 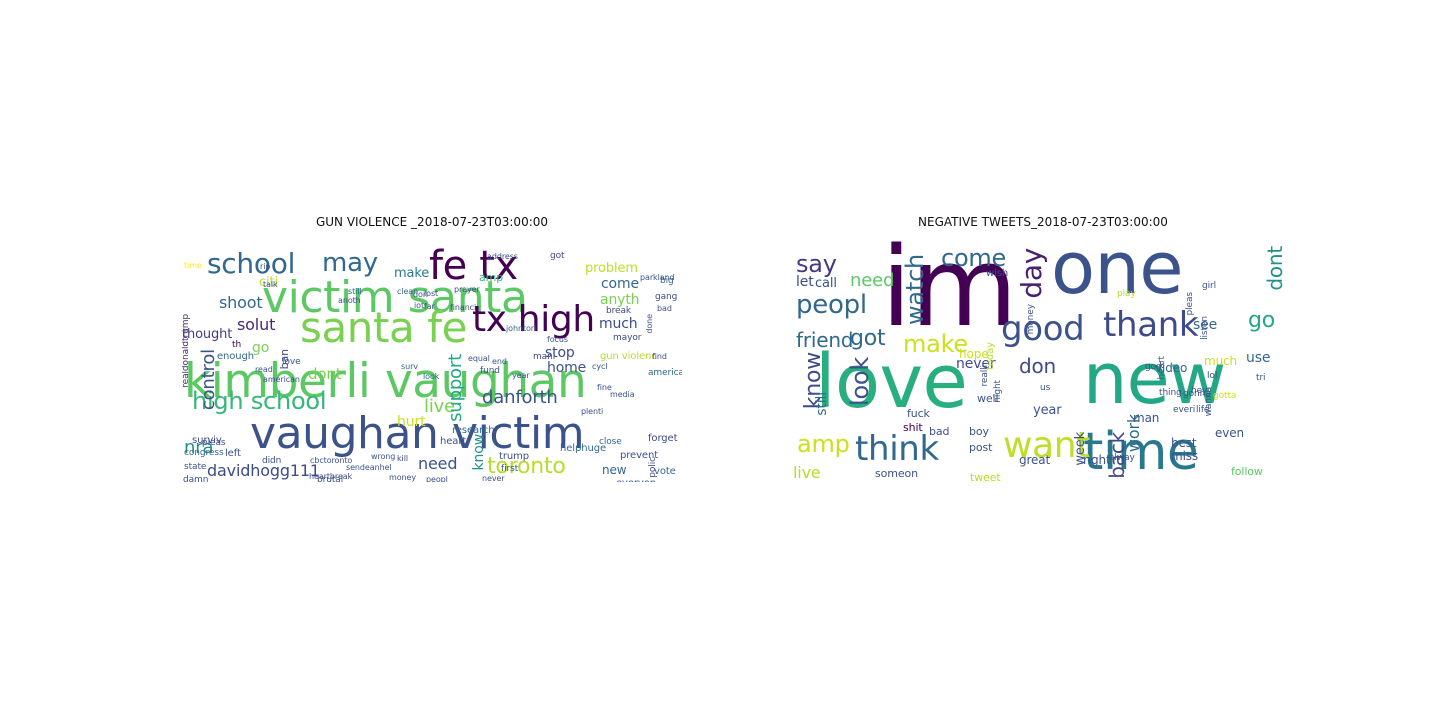 What do you see at coordinates (985, 376) in the screenshot?
I see `word-realli: realli` at bounding box center [985, 376].